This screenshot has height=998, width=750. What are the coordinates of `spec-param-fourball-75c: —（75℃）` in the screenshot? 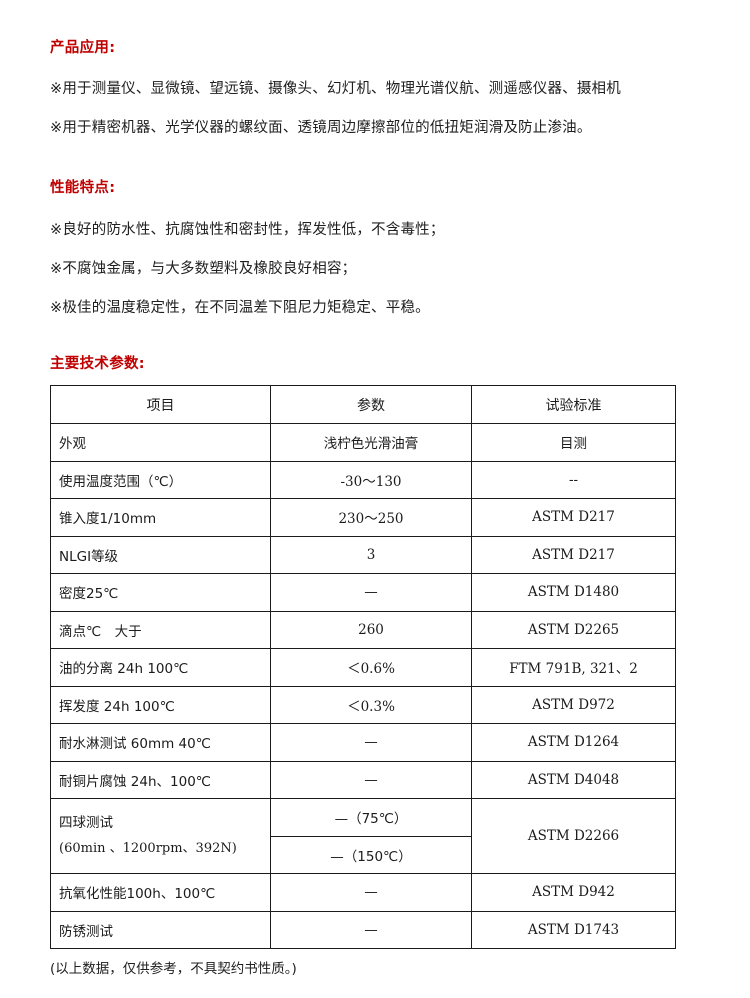 It's located at (371, 817).